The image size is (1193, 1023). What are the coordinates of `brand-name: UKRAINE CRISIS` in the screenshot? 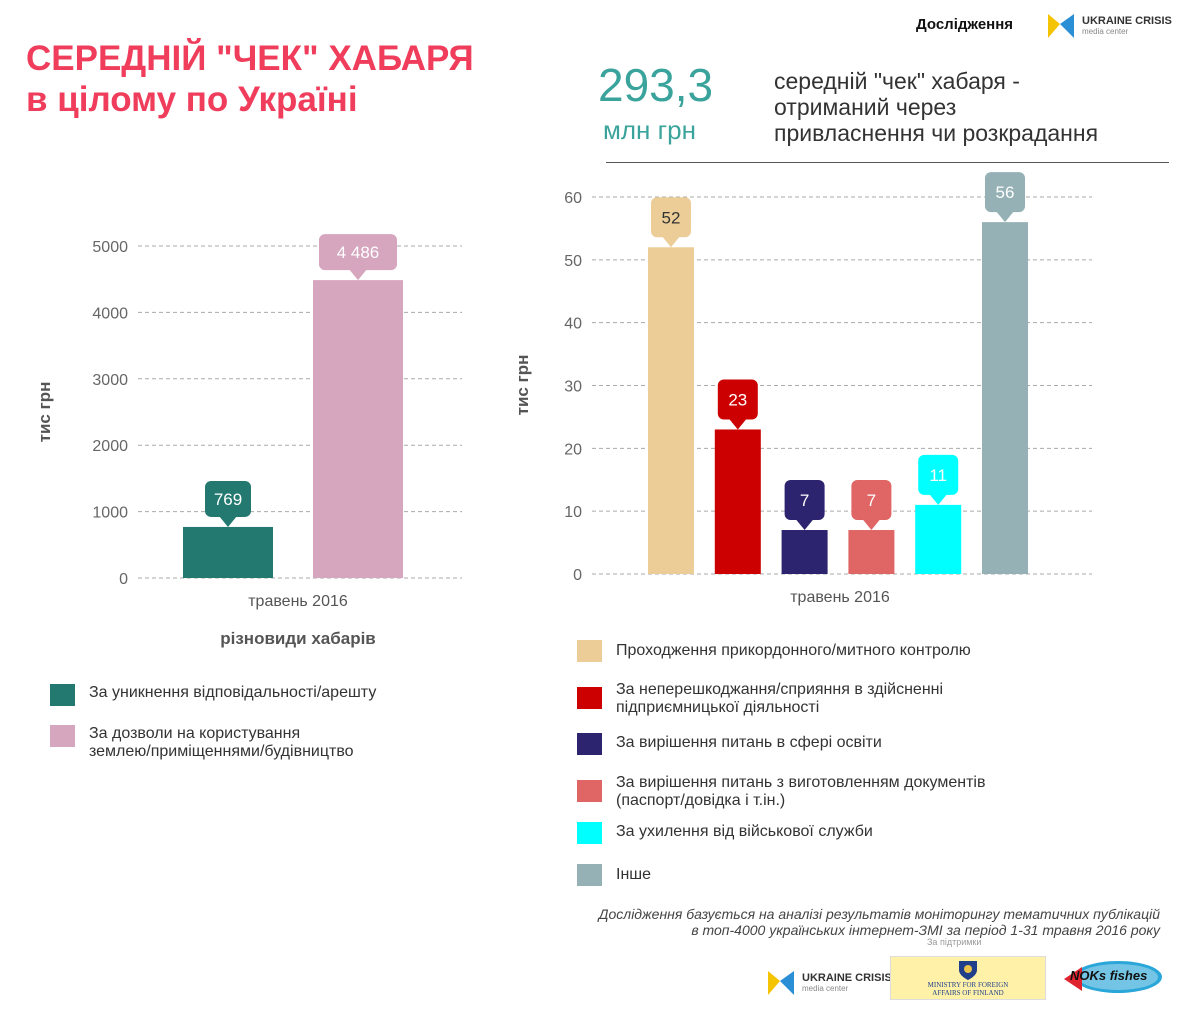 It's located at (1127, 21).